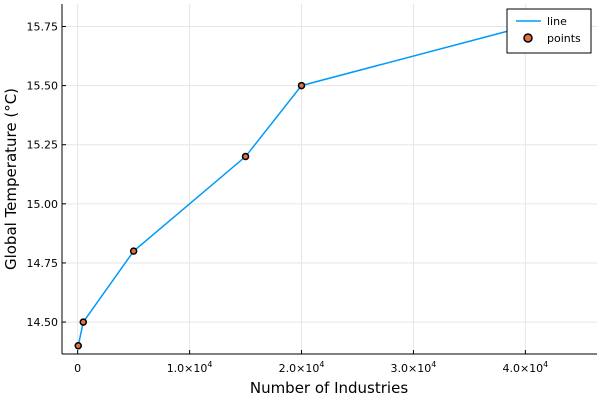  What do you see at coordinates (46, 174) in the screenshot?
I see `y-ticks: 14.50 14.75 15.00 15.25 15.50 15.75` at bounding box center [46, 174].